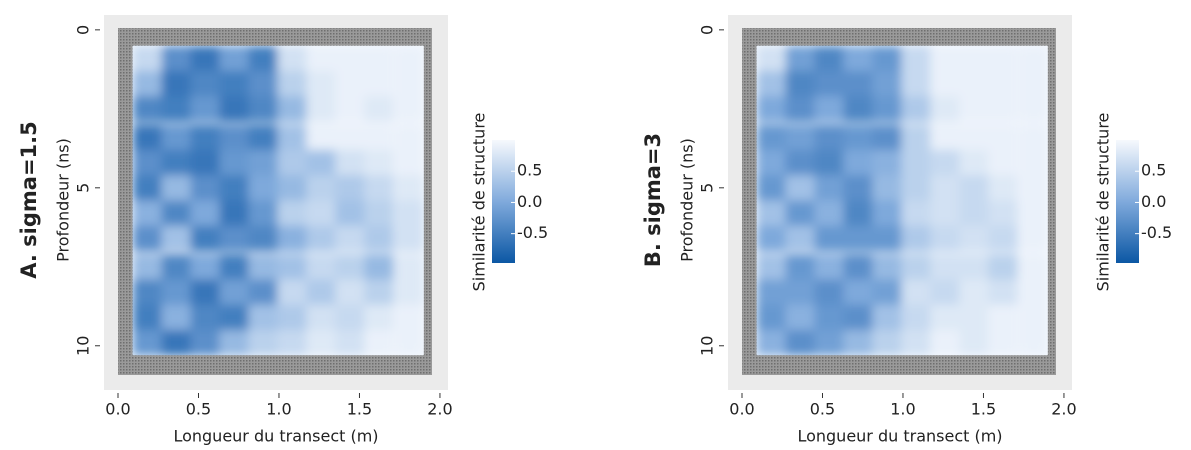 The image size is (1191, 450). What do you see at coordinates (899, 436) in the screenshot?
I see `x-axis-title: Longueur du transect (m)` at bounding box center [899, 436].